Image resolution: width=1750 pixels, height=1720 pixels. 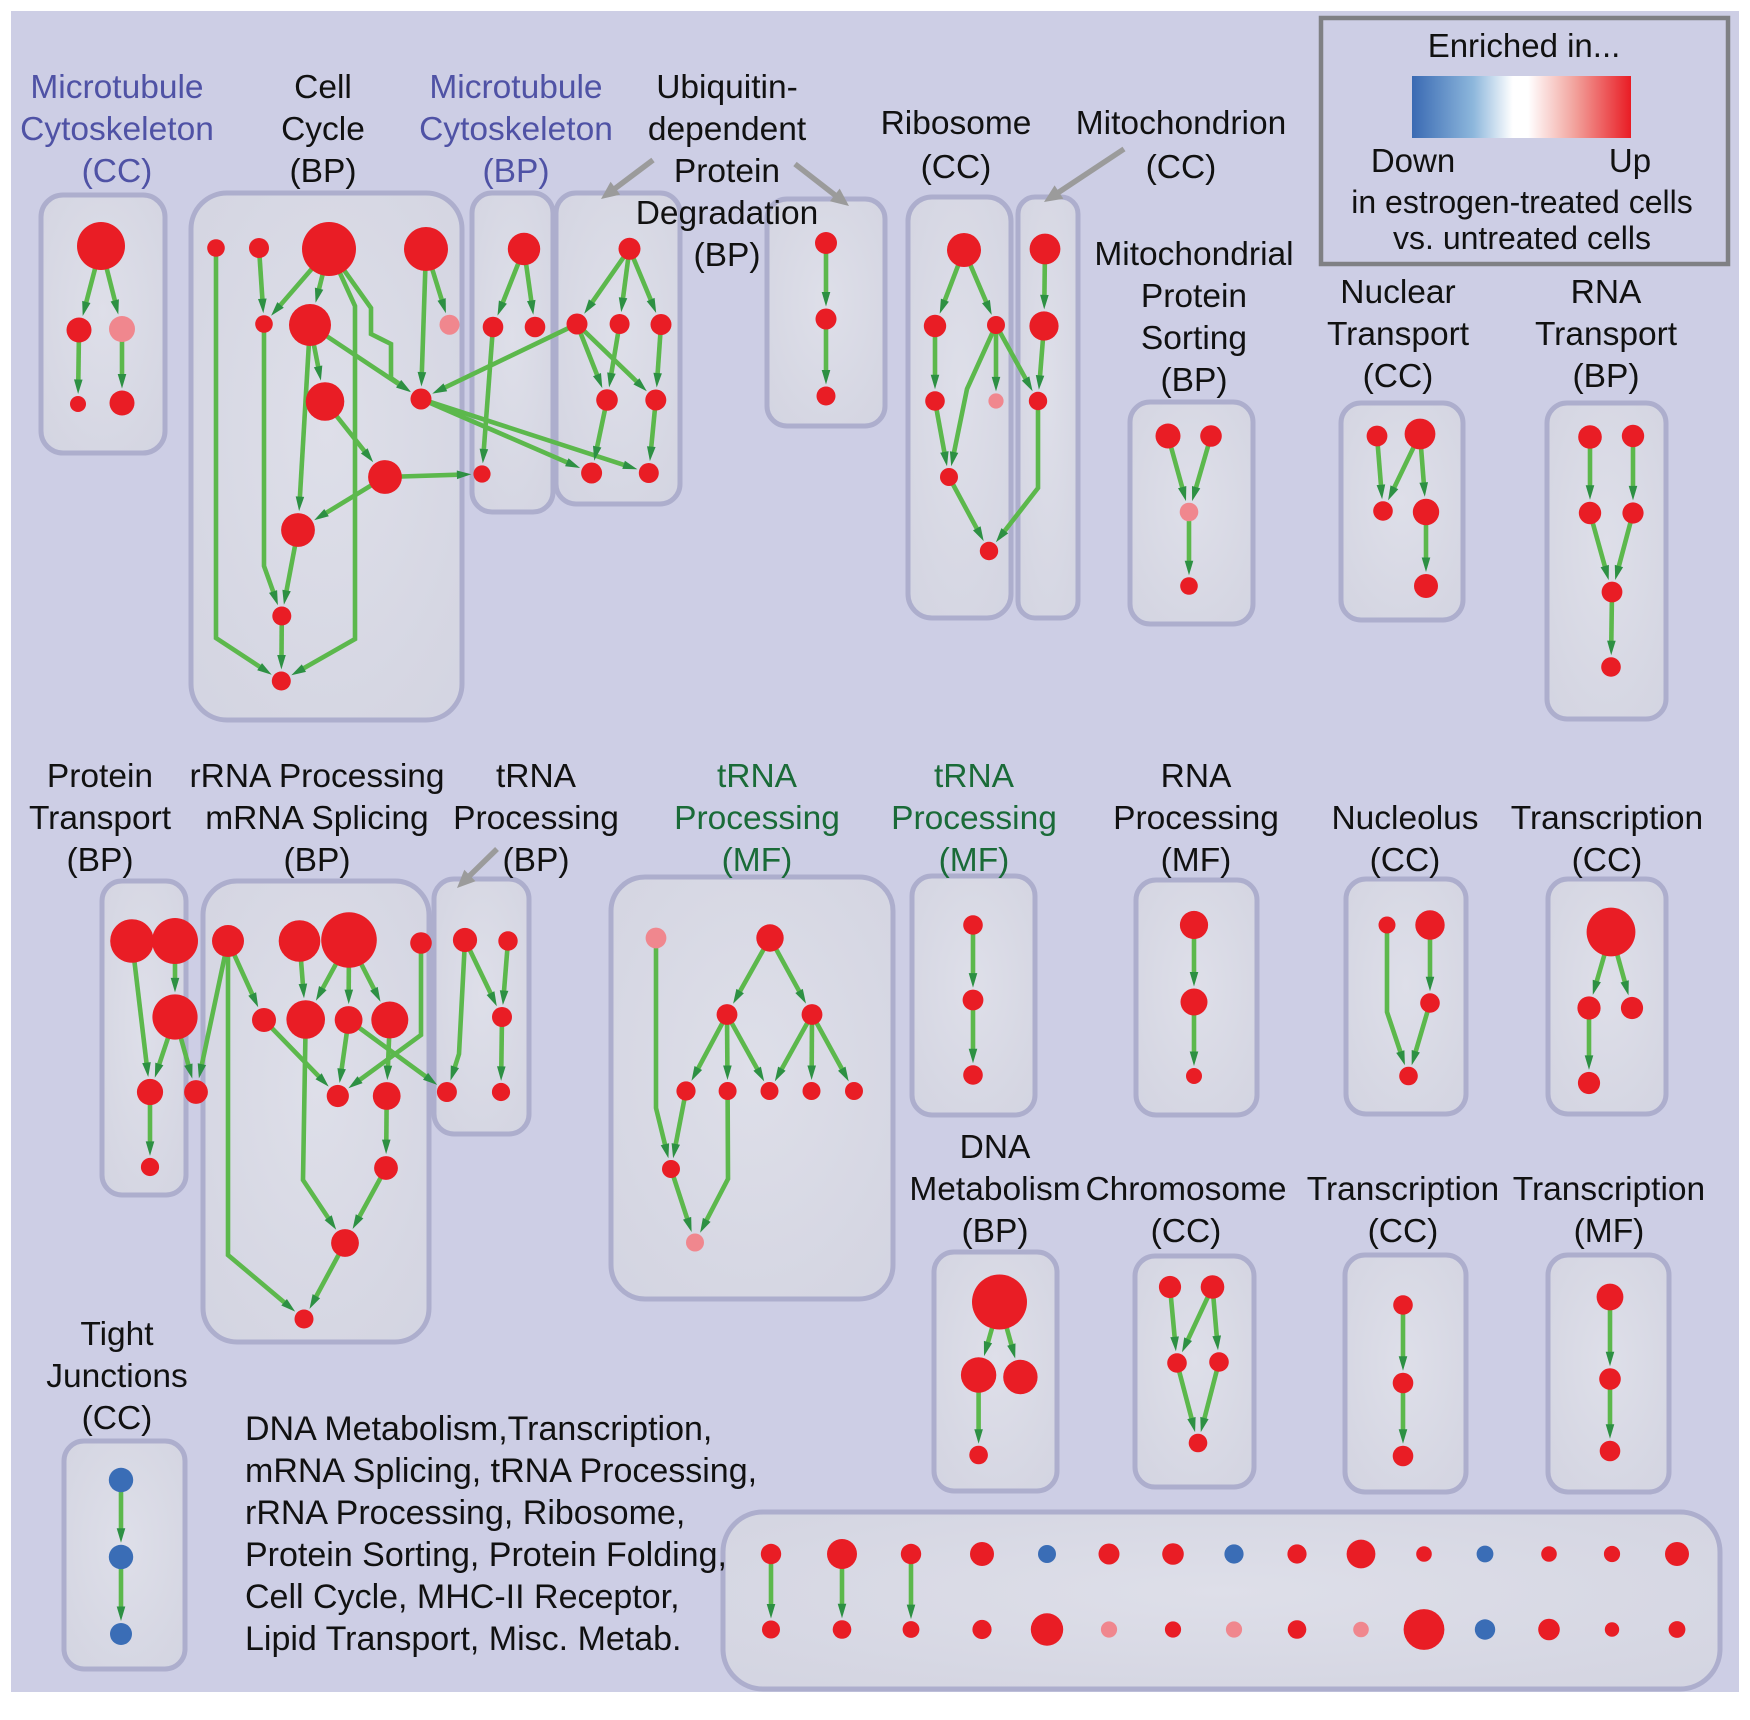 I want to click on svg-text: Chromosome, so click(x=1185, y=1189).